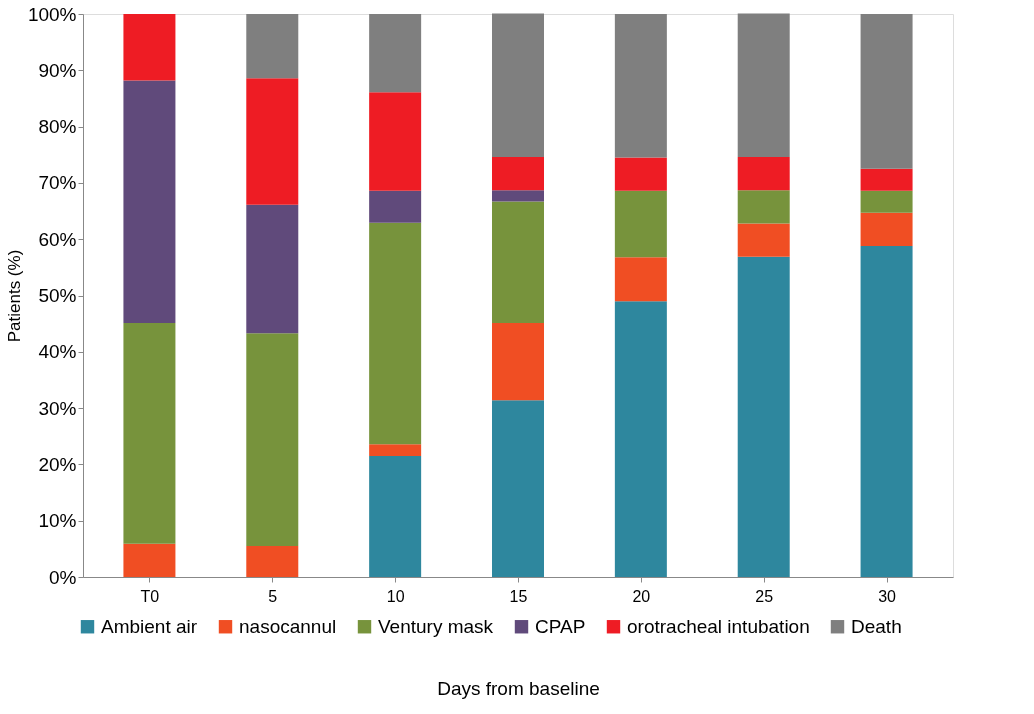 The width and height of the screenshot is (1034, 714). I want to click on y-tick-label: 70%, so click(57, 183).